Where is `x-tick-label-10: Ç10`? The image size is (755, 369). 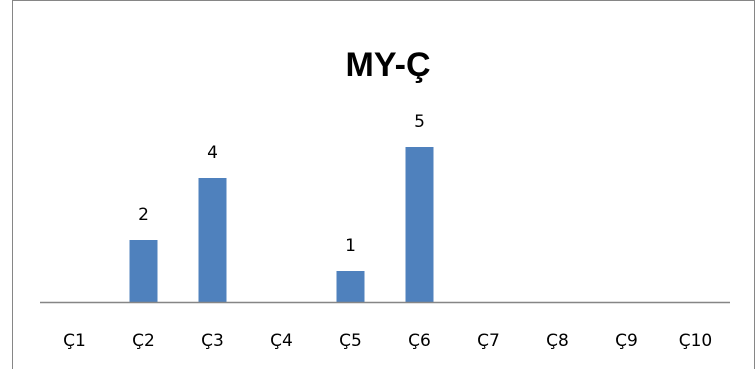 x-tick-label-10: Ç10 is located at coordinates (696, 341).